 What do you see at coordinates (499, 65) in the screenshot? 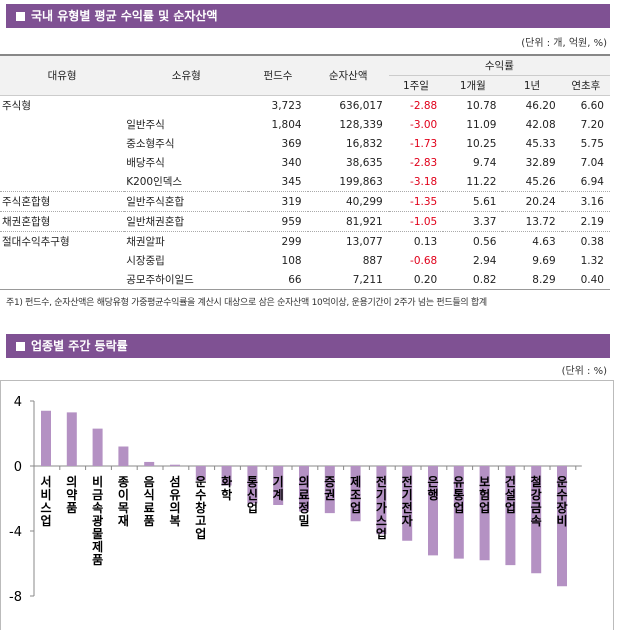
I see `col-returns: 수익률` at bounding box center [499, 65].